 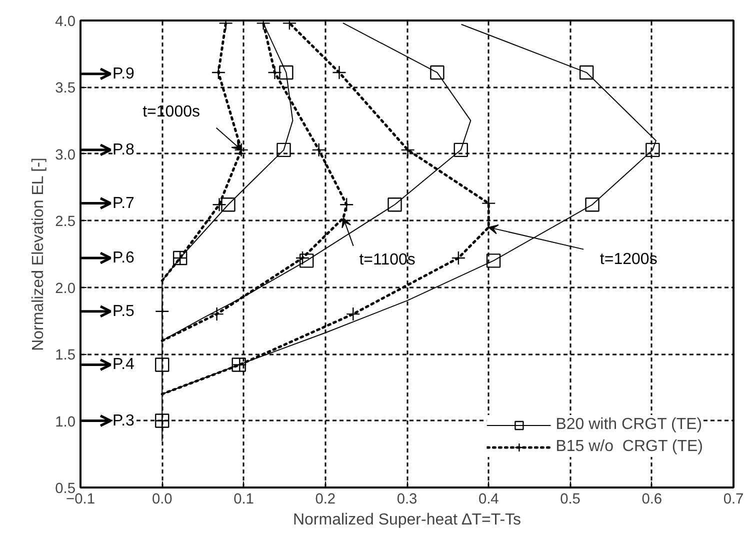 What do you see at coordinates (65, 356) in the screenshot?
I see `y-tick-label: 1.5` at bounding box center [65, 356].